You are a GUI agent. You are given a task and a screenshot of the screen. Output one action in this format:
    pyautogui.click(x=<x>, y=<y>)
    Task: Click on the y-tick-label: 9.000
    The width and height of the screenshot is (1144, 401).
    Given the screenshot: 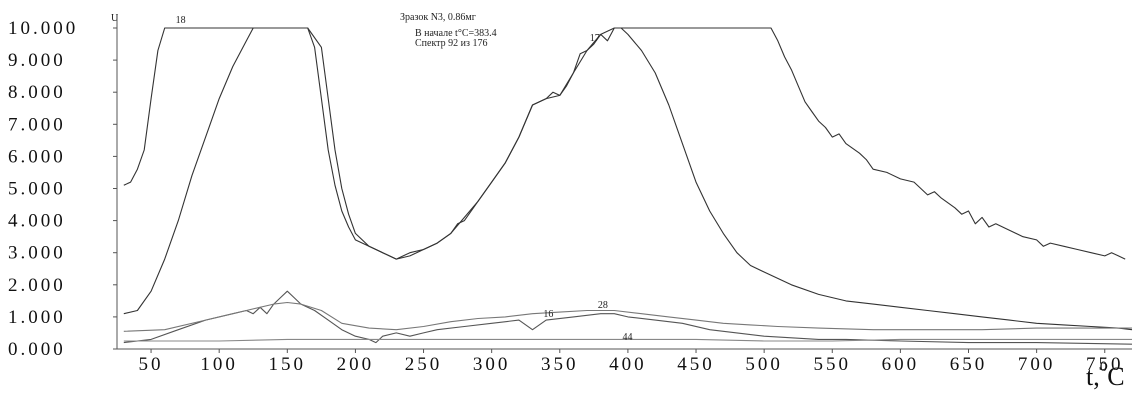 What is the action you would take?
    pyautogui.click(x=37, y=60)
    